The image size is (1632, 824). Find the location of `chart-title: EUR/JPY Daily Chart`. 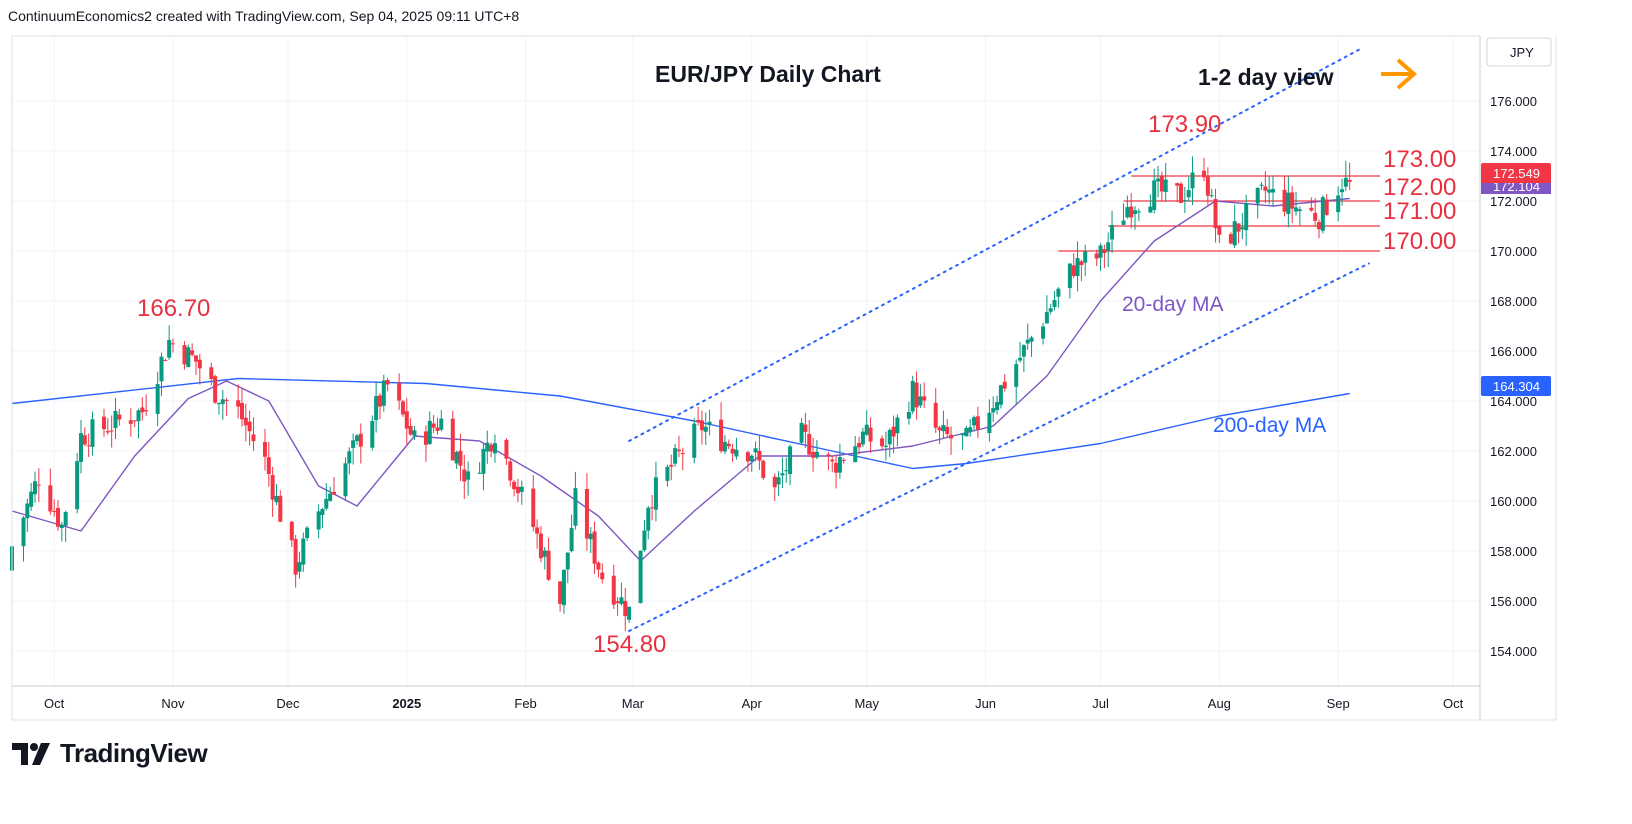

chart-title: EUR/JPY Daily Chart is located at coordinates (768, 74).